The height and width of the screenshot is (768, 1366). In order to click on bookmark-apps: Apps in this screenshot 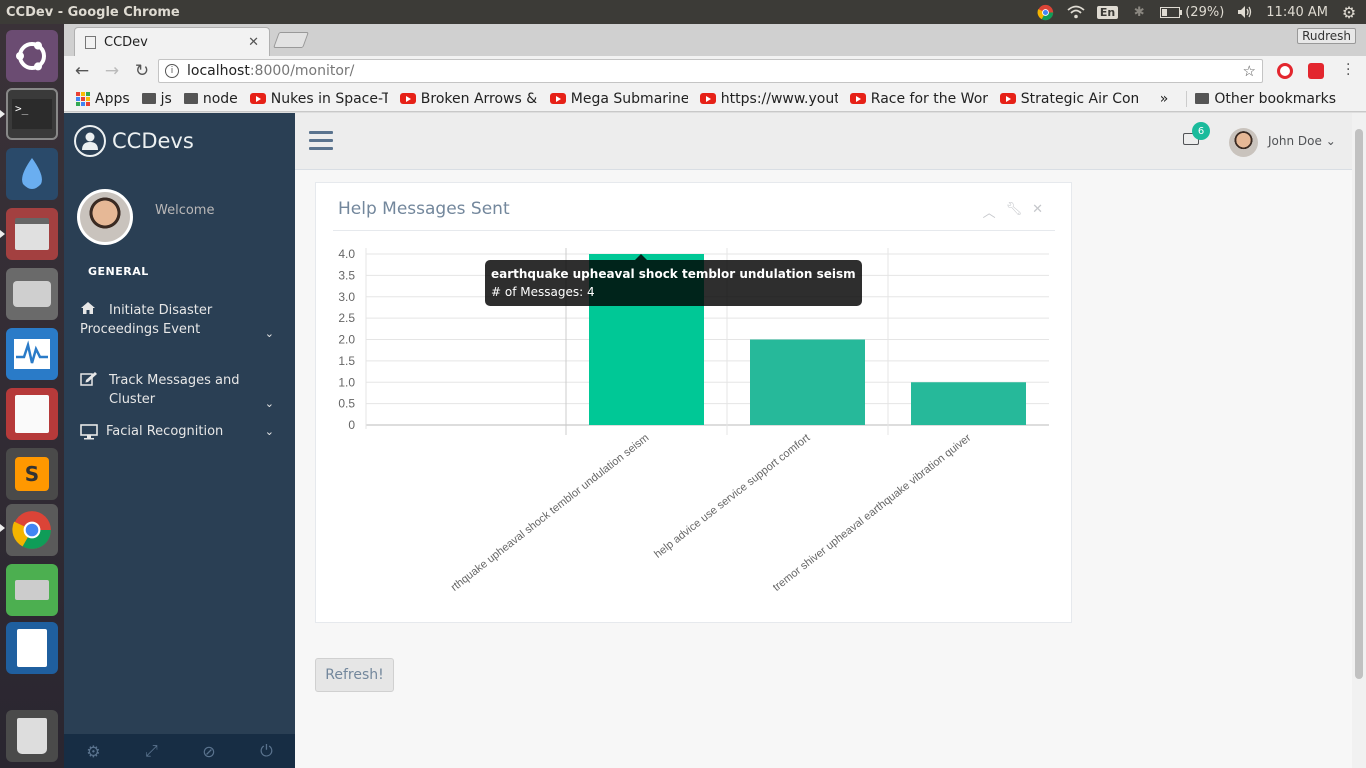, I will do `click(103, 99)`.